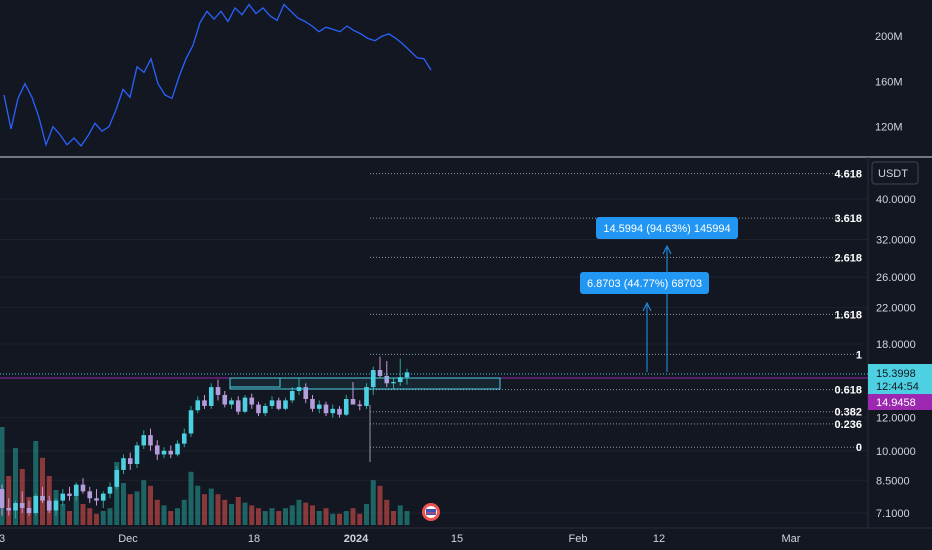 This screenshot has width=932, height=550. What do you see at coordinates (889, 128) in the screenshot?
I see `indicator-tick-label-2: 120M` at bounding box center [889, 128].